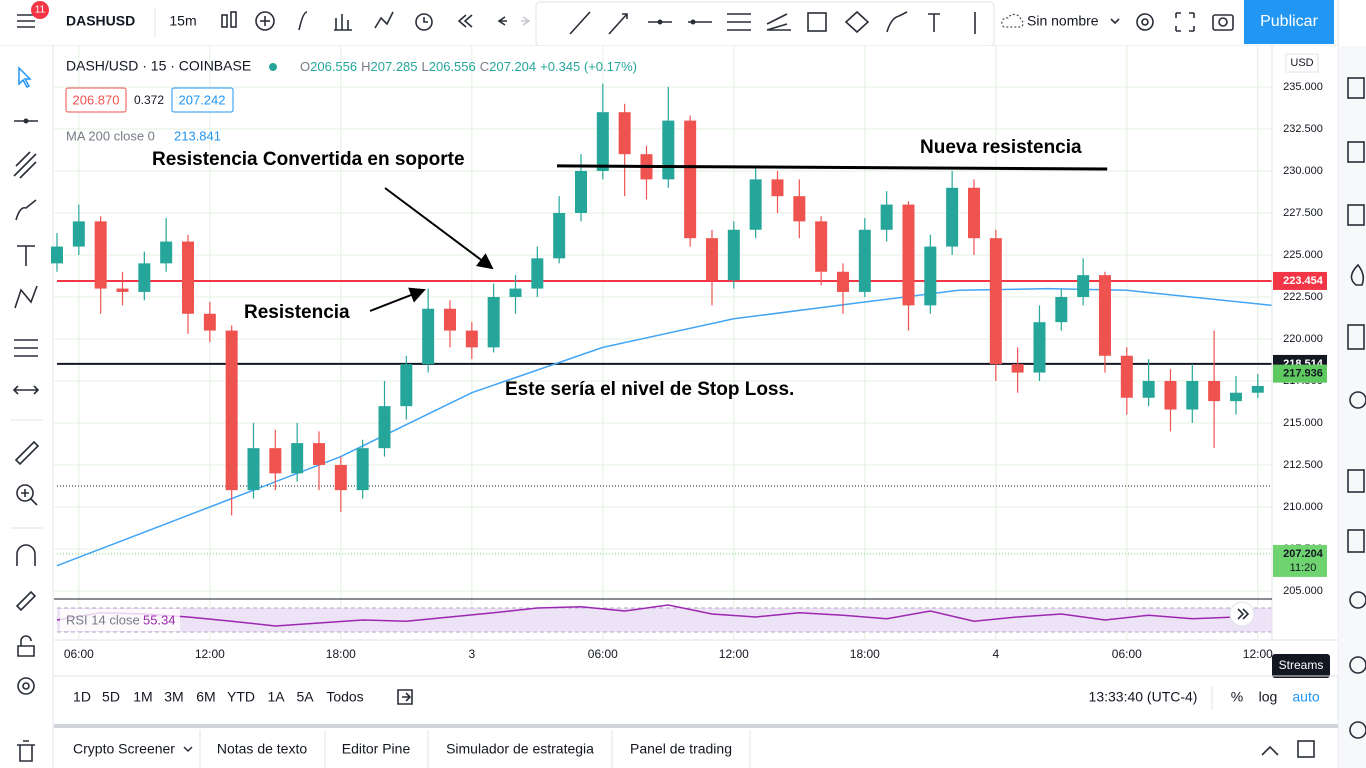  Describe the element at coordinates (365, 66) in the screenshot. I see `ohlc-label: H` at that location.